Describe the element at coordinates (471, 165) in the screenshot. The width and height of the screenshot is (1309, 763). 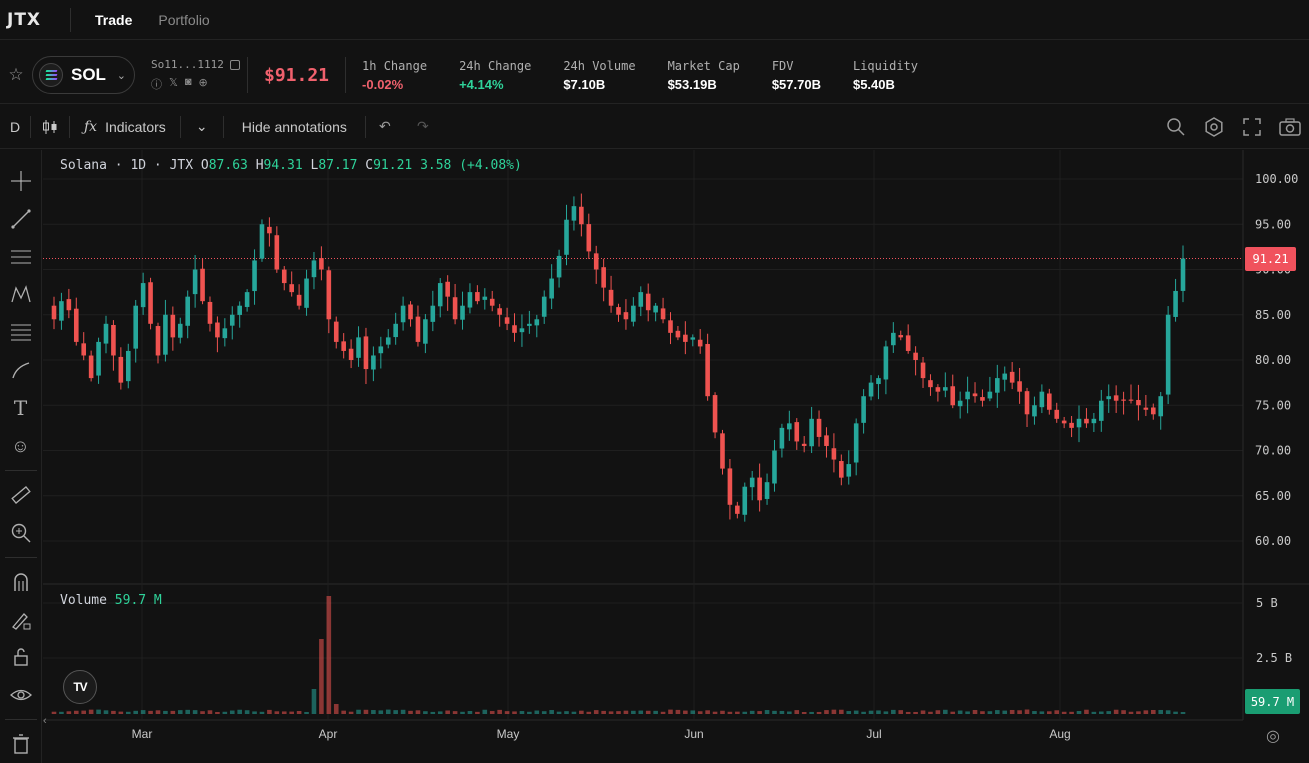
I see `legend-change: 3.58 (+4.08%)` at that location.